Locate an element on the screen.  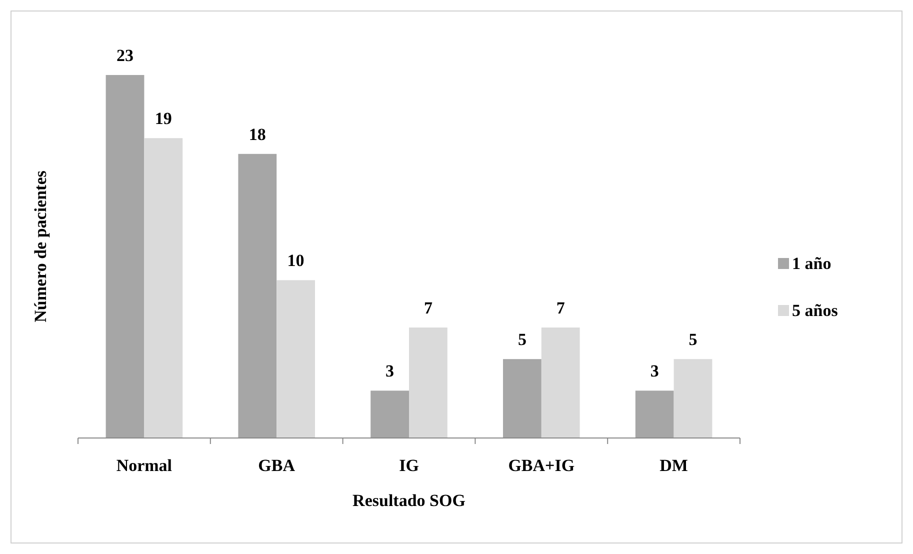
x-axis-title: Resultado SOG is located at coordinates (409, 500).